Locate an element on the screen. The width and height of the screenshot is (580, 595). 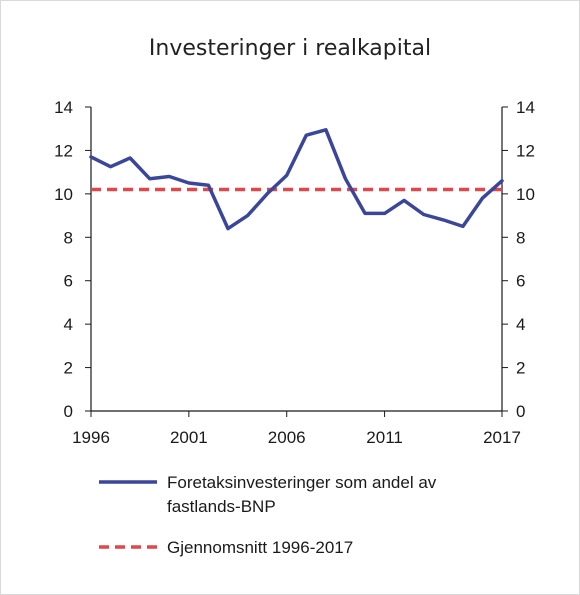
x-ticks: 1996 2001 2006 2011 2017 is located at coordinates (296, 429).